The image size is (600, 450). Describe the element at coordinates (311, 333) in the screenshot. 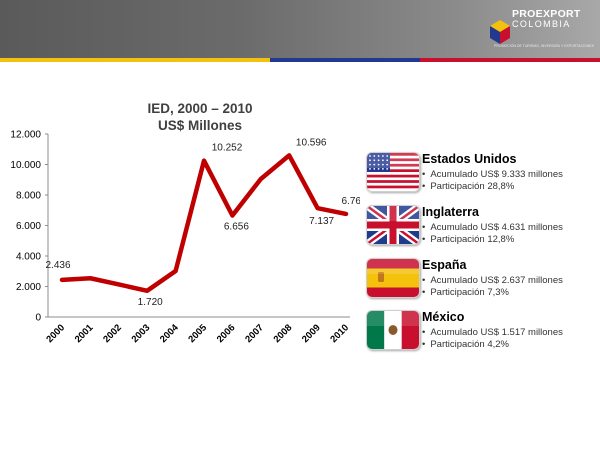

I see `x-tick-label: 2009` at that location.